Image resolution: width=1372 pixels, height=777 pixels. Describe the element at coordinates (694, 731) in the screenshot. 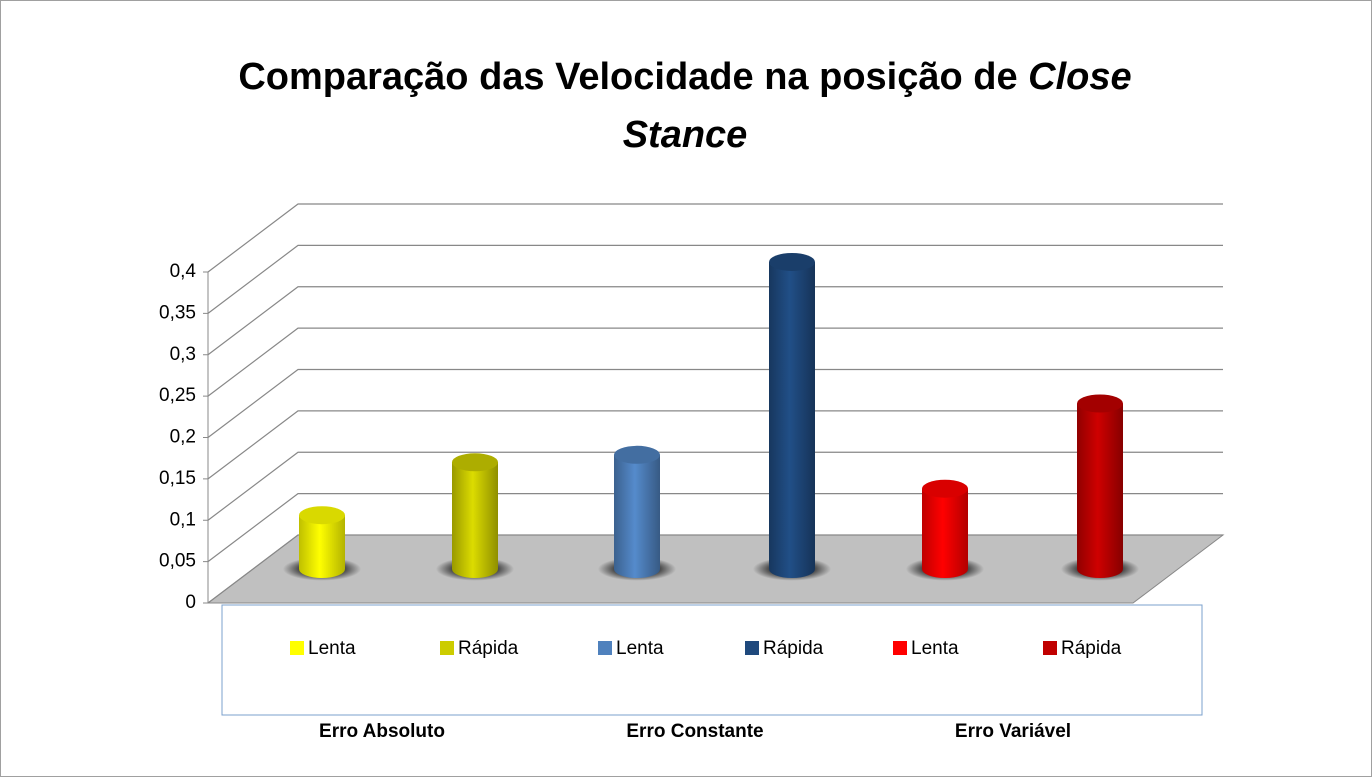

I see `category-label: Erro Constante` at that location.